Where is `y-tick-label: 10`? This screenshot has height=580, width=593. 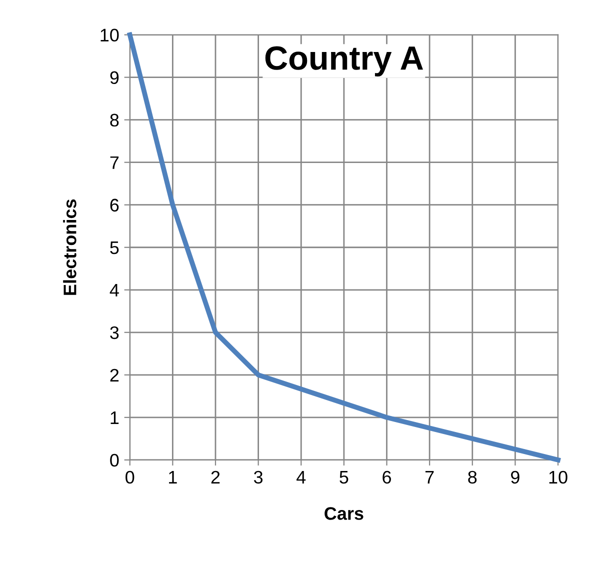
y-tick-label: 10 is located at coordinates (109, 35).